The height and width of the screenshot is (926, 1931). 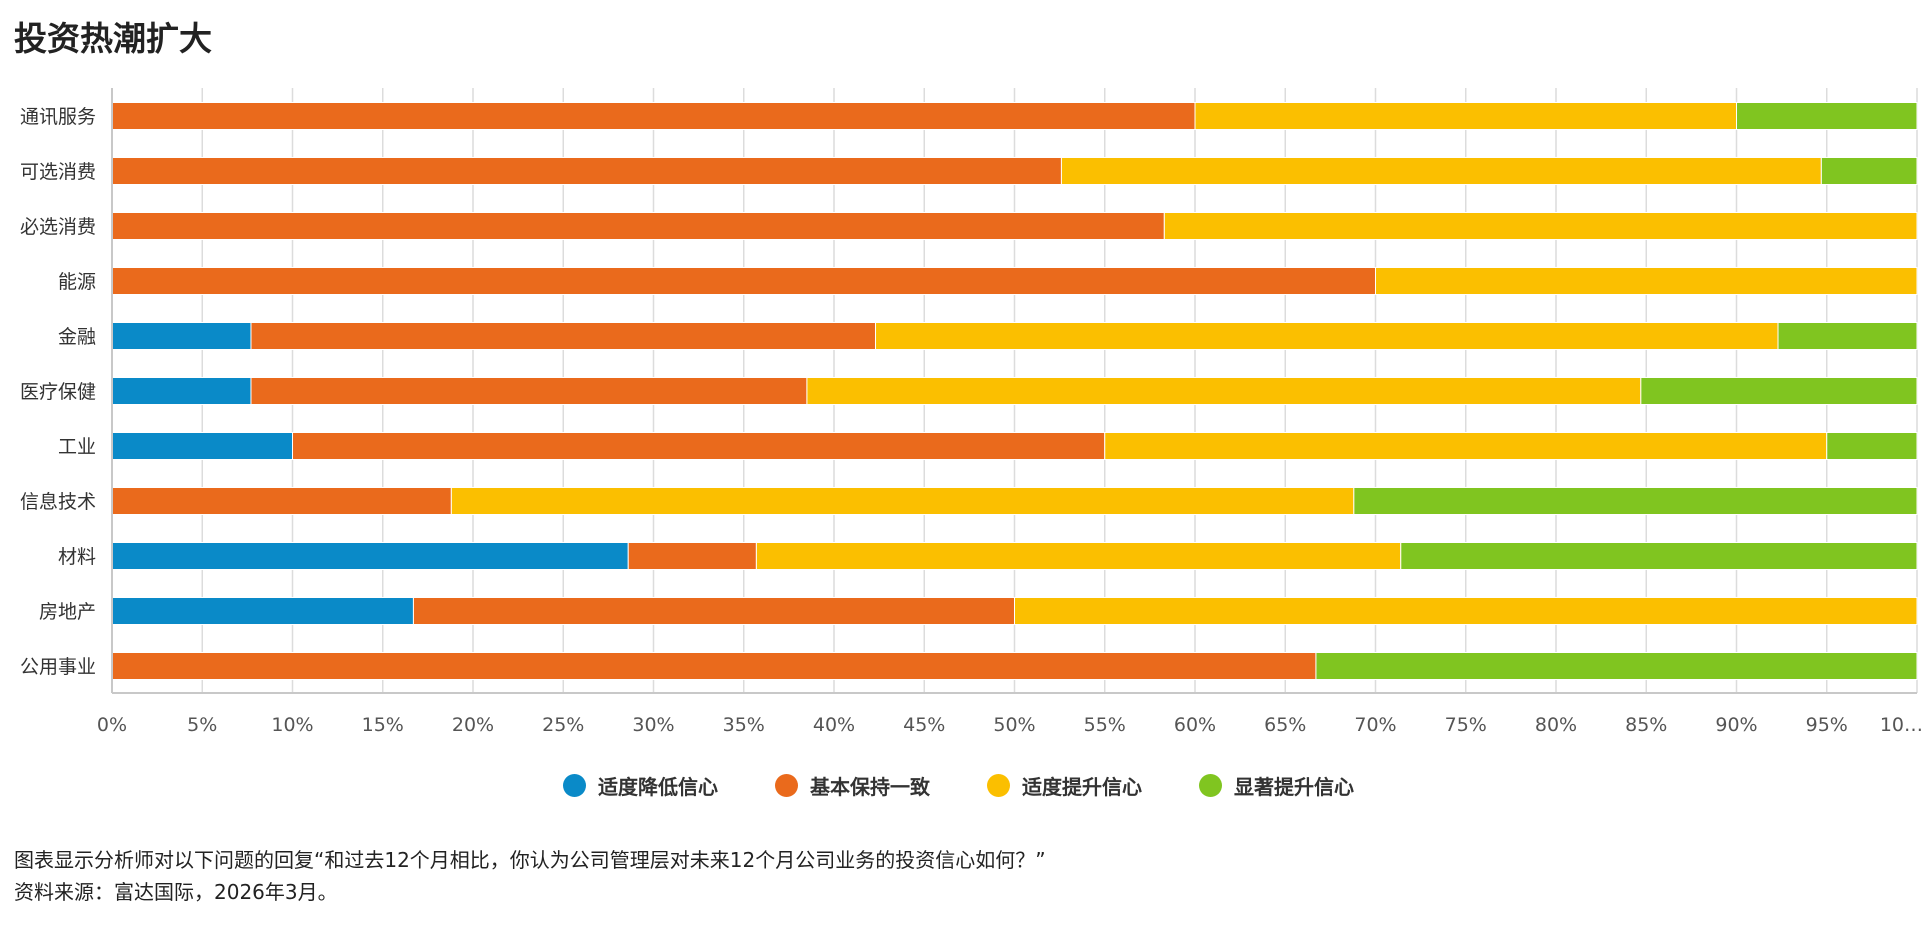 What do you see at coordinates (58, 392) in the screenshot?
I see `category-label: 医疗保健` at bounding box center [58, 392].